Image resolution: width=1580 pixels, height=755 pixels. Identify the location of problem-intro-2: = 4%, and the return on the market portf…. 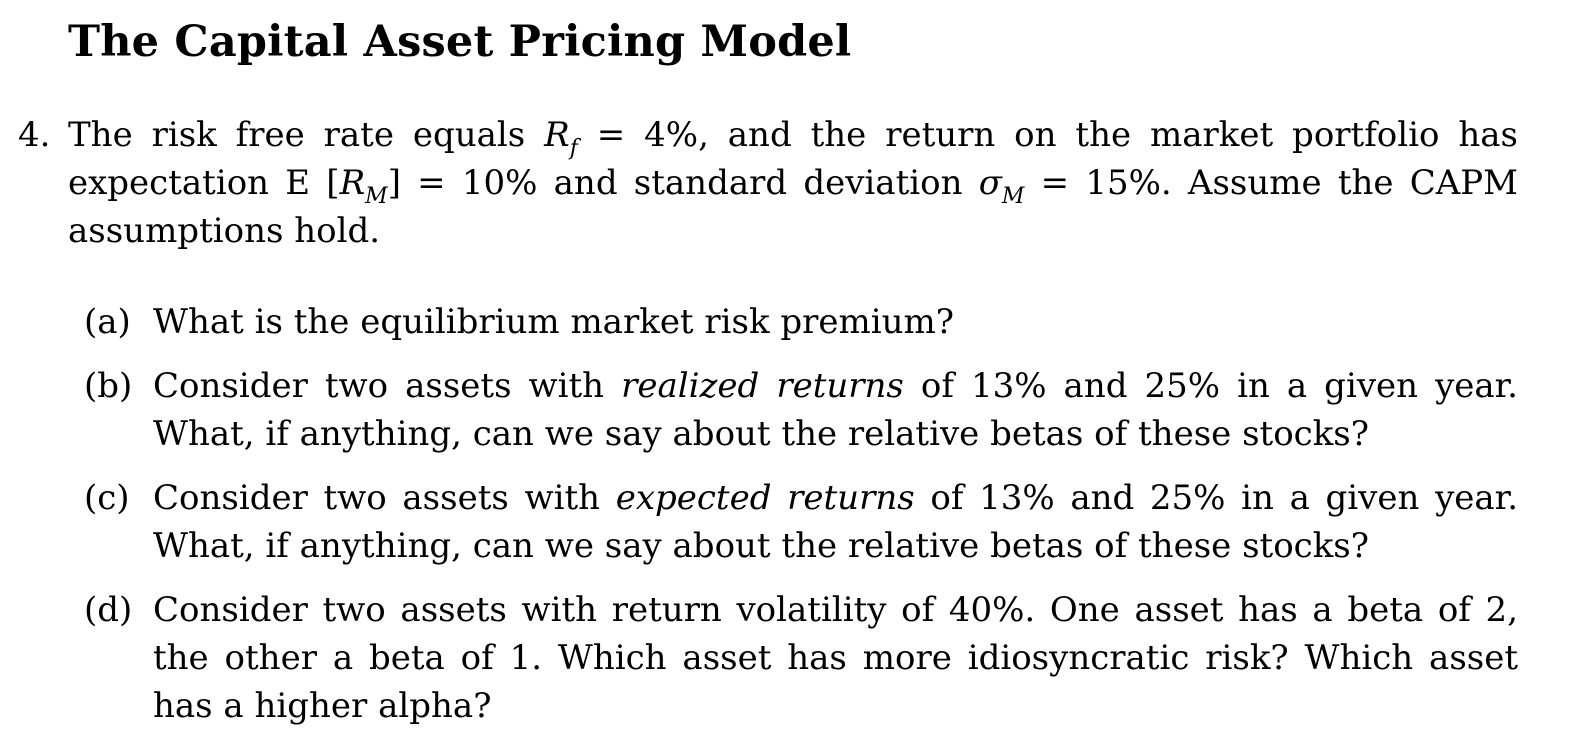
(793, 159).